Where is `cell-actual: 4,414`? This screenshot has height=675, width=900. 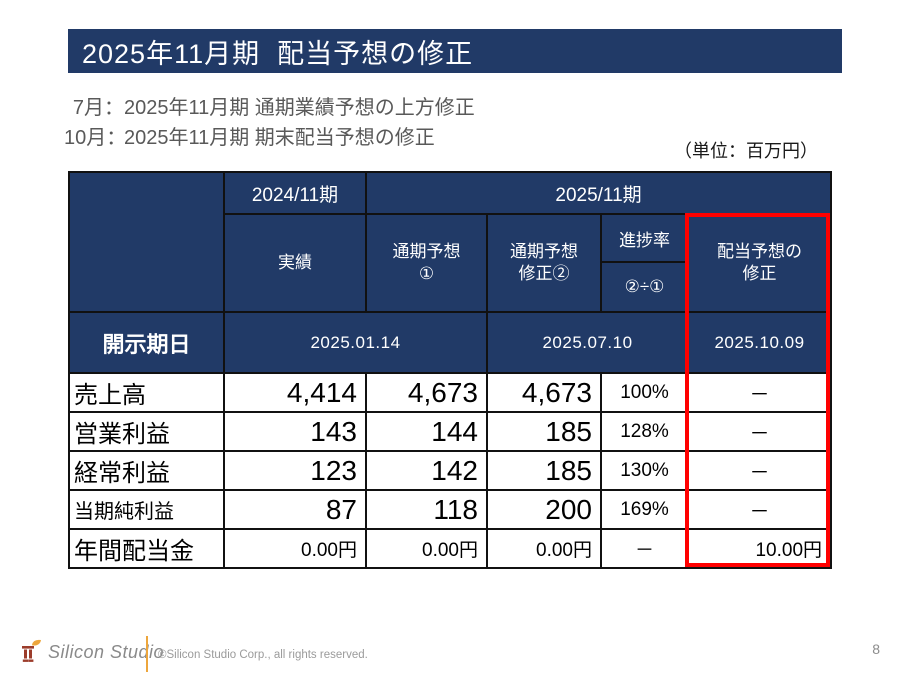 cell-actual: 4,414 is located at coordinates (295, 392).